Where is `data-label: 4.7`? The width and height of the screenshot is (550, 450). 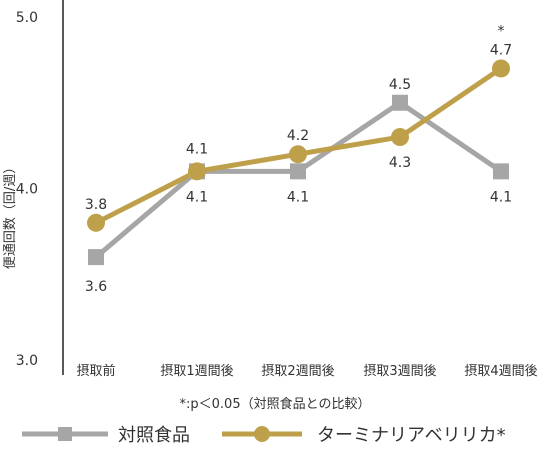
data-label: 4.7 is located at coordinates (501, 50).